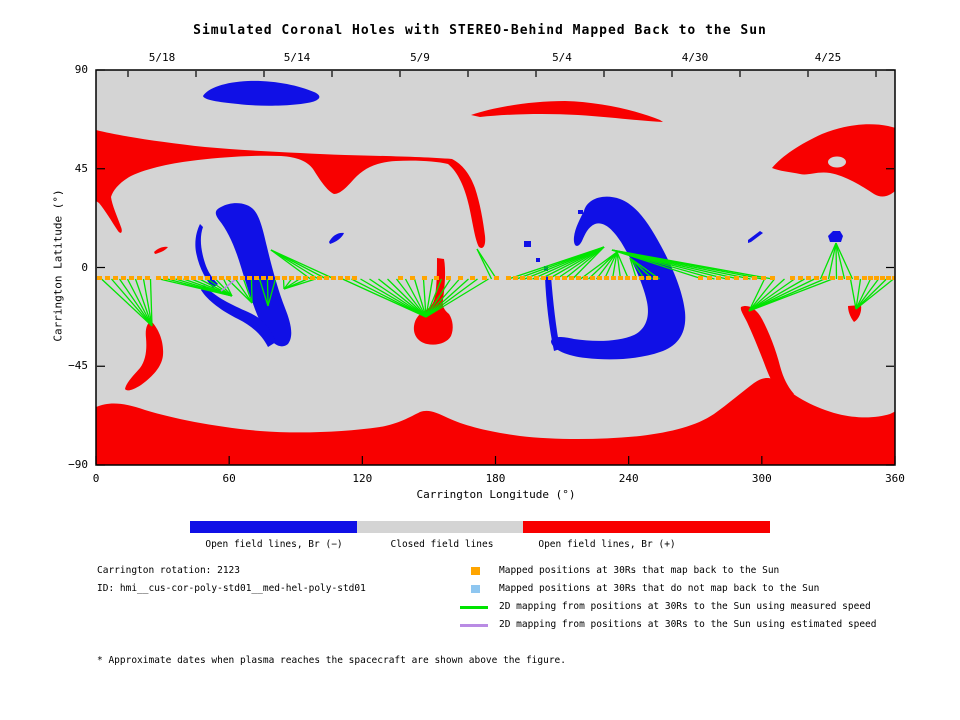 The height and width of the screenshot is (720, 960). Describe the element at coordinates (562, 57) in the screenshot. I see `top-axis-date: 5/4` at that location.